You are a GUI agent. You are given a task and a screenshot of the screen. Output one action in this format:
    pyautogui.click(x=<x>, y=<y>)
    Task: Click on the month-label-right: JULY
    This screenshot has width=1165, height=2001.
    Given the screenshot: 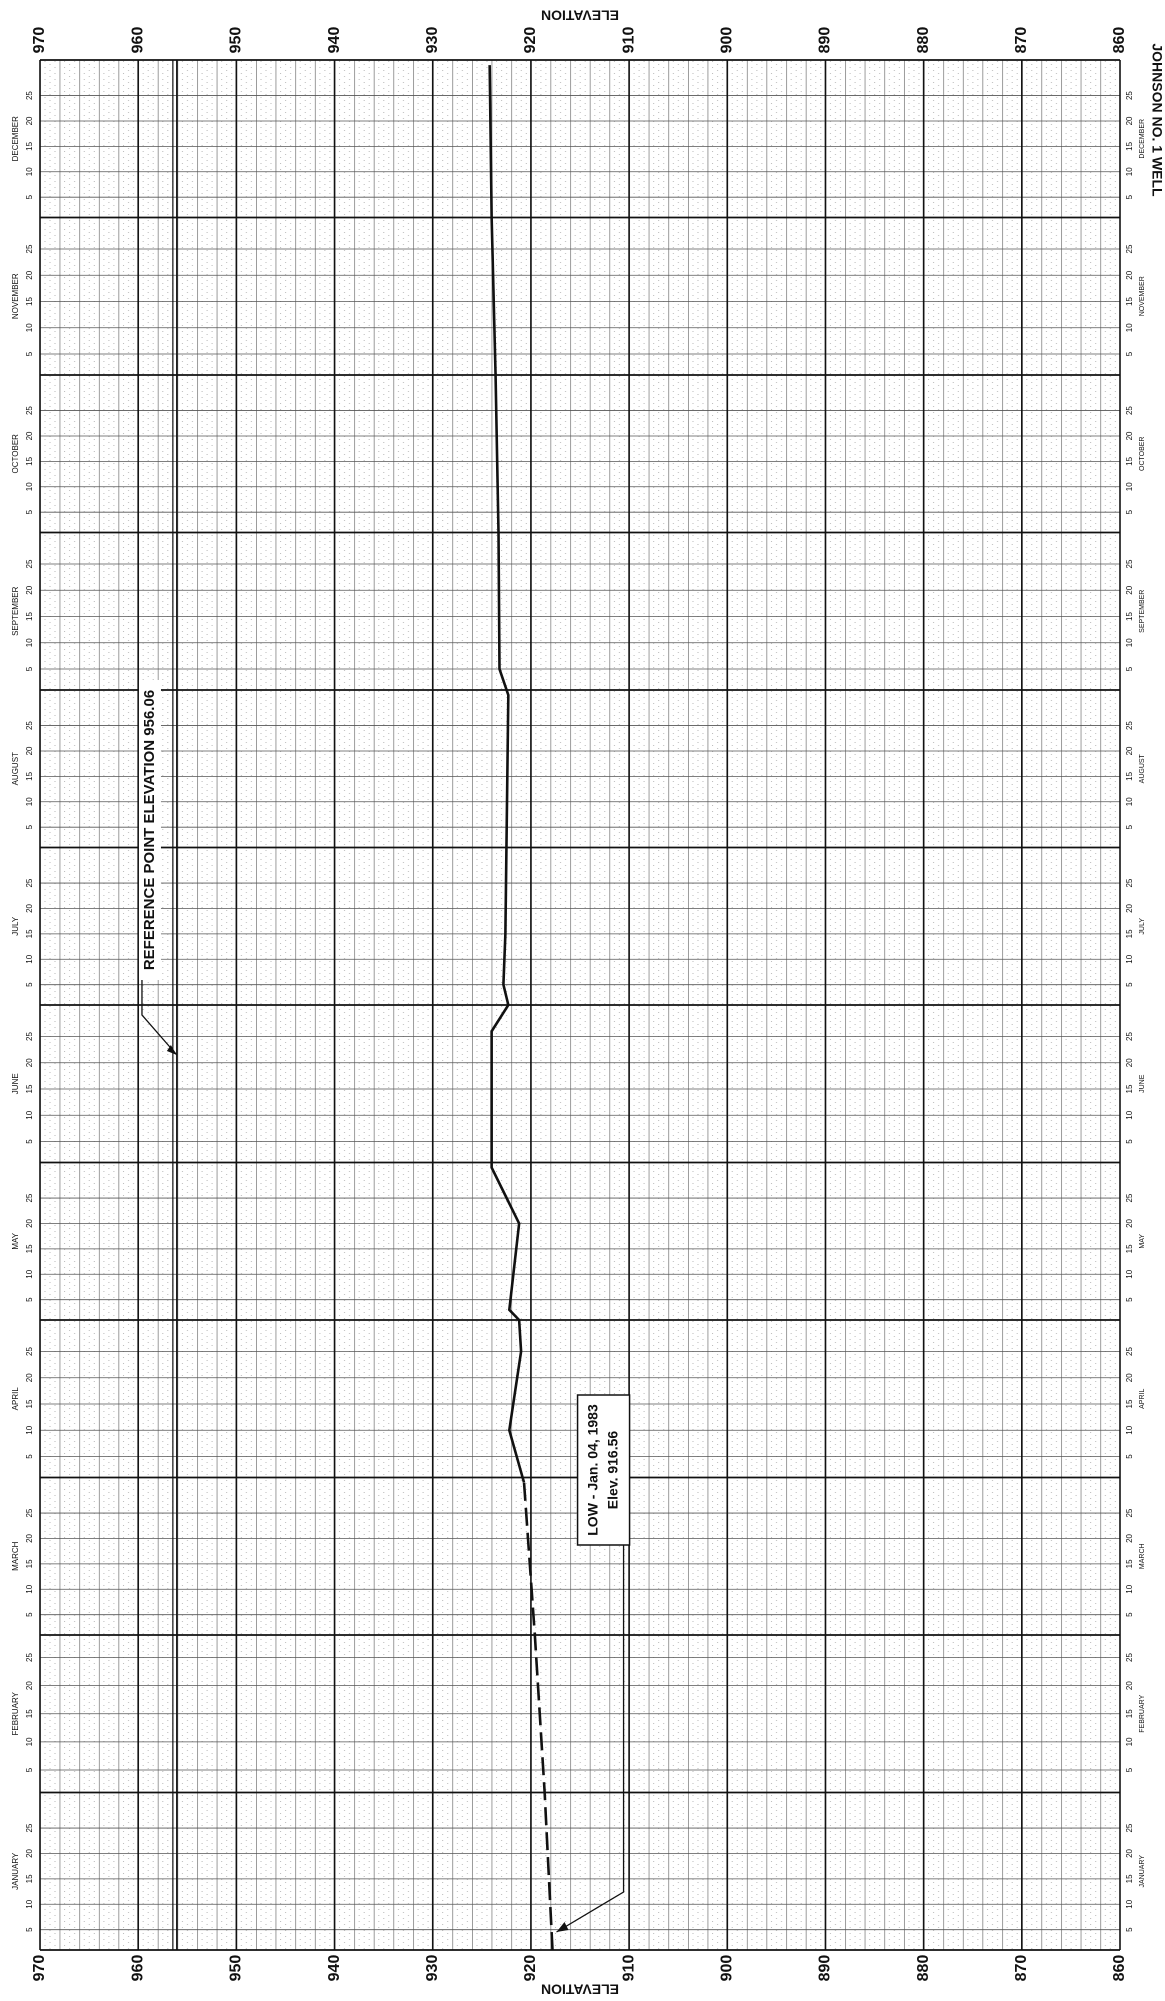 What is the action you would take?
    pyautogui.click(x=1142, y=926)
    